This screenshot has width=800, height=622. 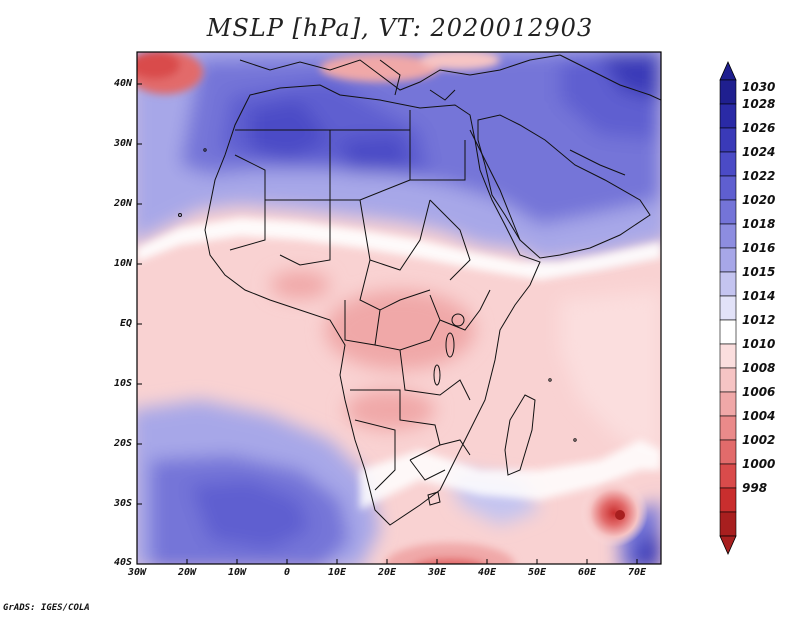 What do you see at coordinates (759, 272) in the screenshot?
I see `colorbar-label: 1015` at bounding box center [759, 272].